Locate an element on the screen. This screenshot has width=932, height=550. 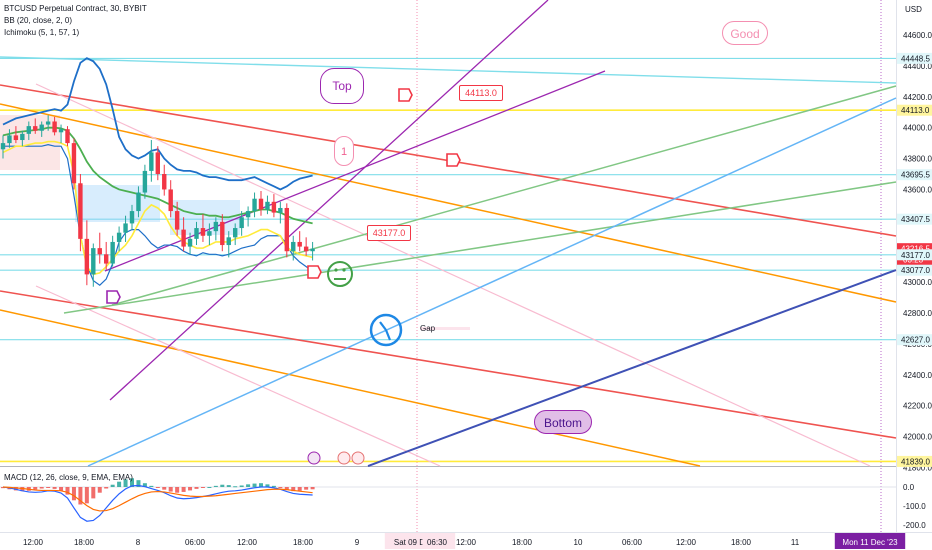
price-tick-label: 42000.0 is located at coordinates (917, 437).